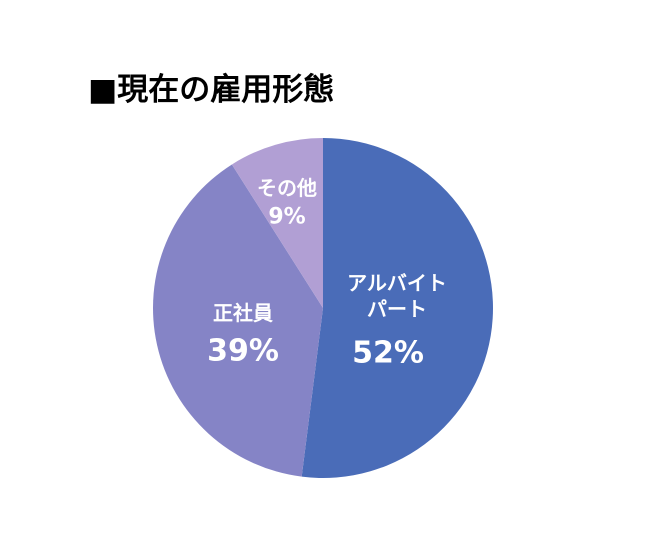  What do you see at coordinates (243, 351) in the screenshot?
I see `value-label: 39%` at bounding box center [243, 351].